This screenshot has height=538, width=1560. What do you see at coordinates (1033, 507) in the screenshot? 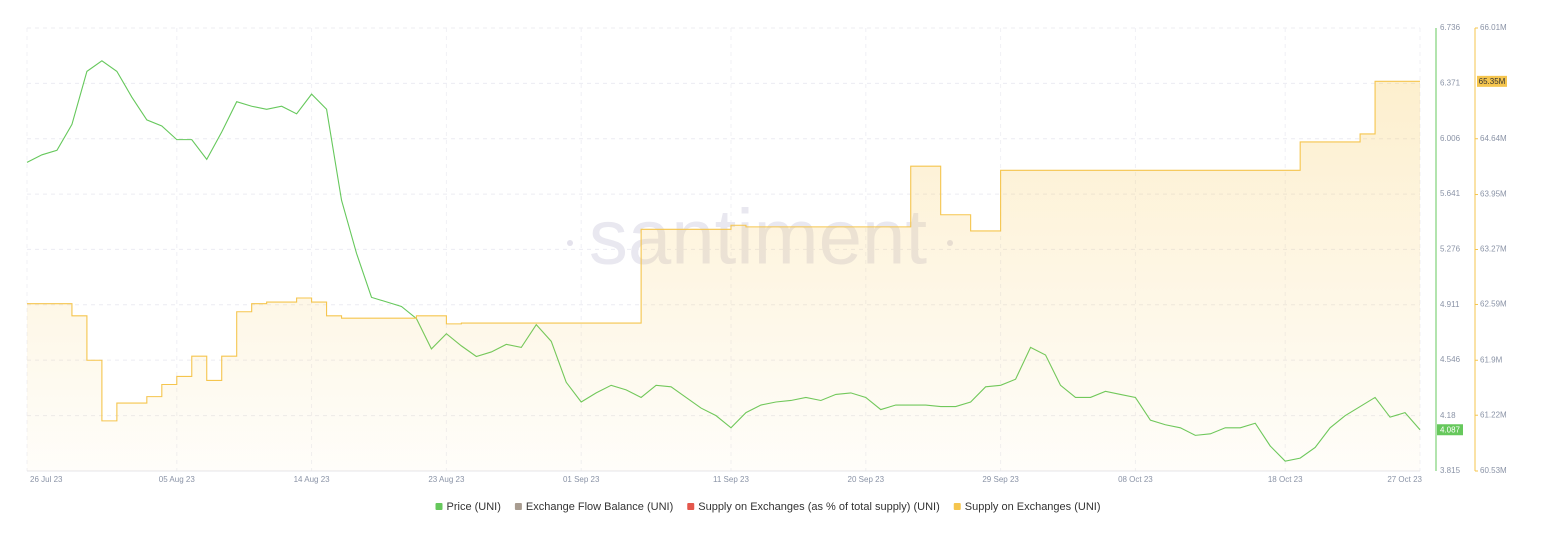
I see `legend-label: Supply on Exchanges (UNI)` at bounding box center [1033, 507].